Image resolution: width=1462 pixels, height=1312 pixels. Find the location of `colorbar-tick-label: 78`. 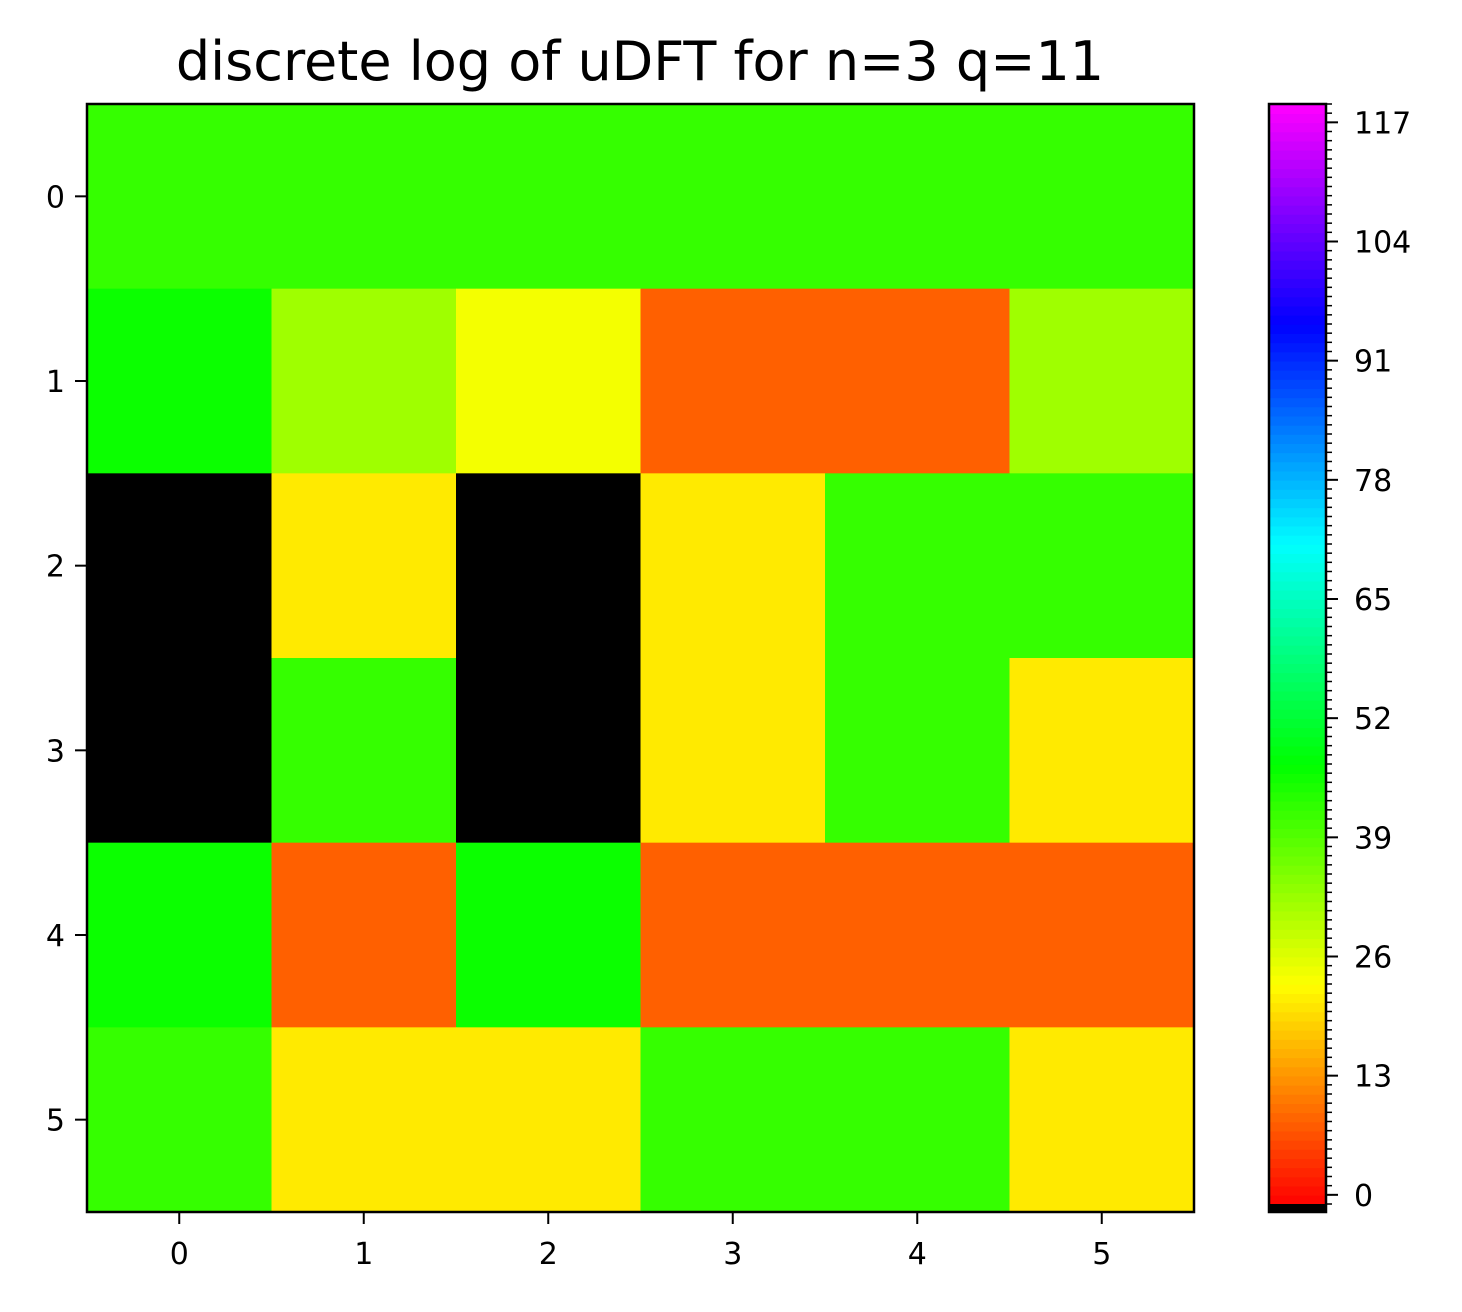

colorbar-tick-label: 78 is located at coordinates (1373, 481).